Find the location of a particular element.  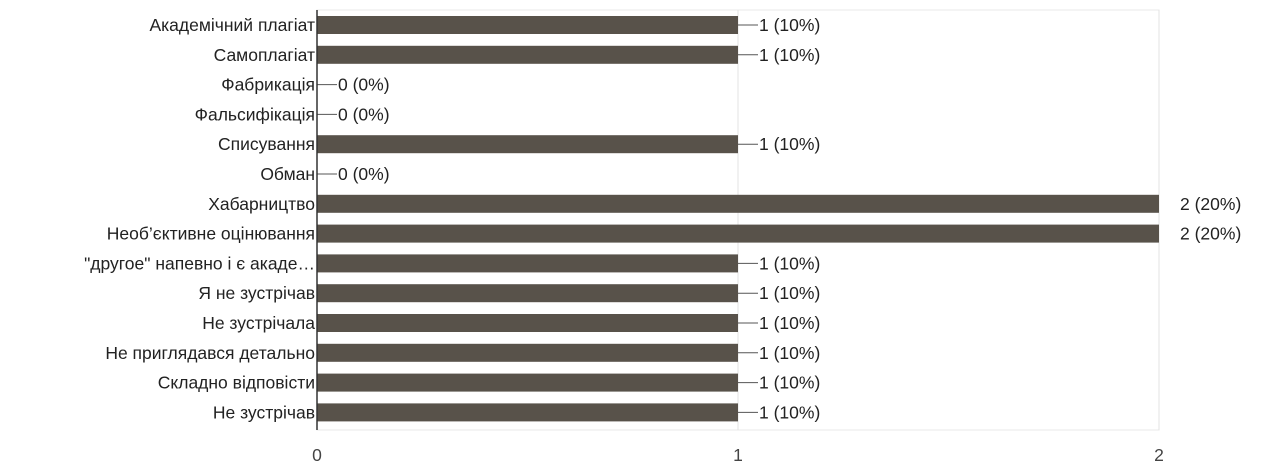

x-tick-label: 1 is located at coordinates (738, 455).